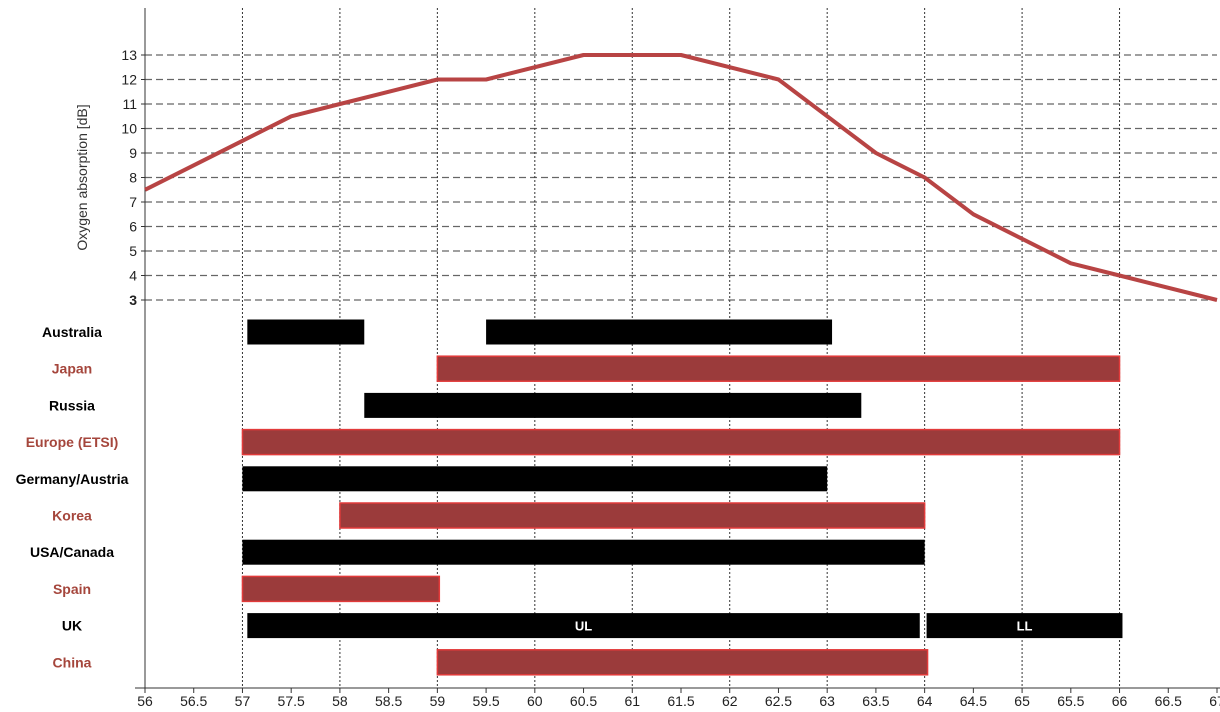  I want to click on x-tick-label: 64, so click(925, 701).